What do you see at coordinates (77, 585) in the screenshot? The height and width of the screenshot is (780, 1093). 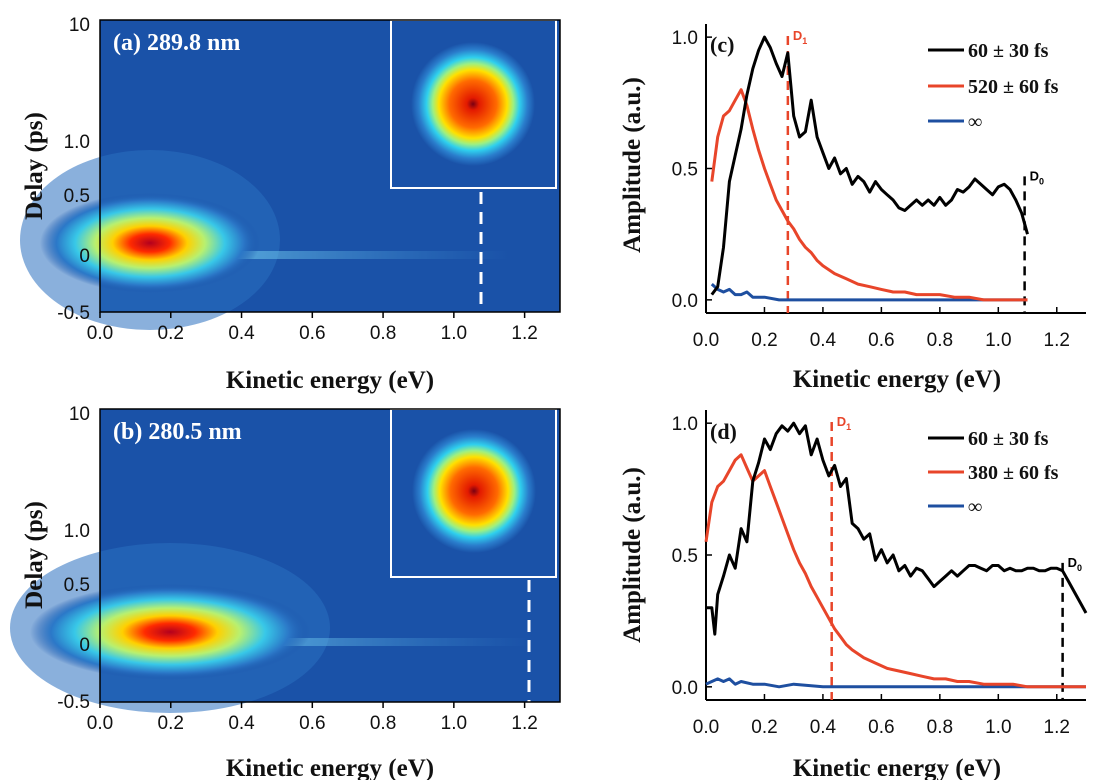 I see `ytick-b-0-5: 0.5` at bounding box center [77, 585].